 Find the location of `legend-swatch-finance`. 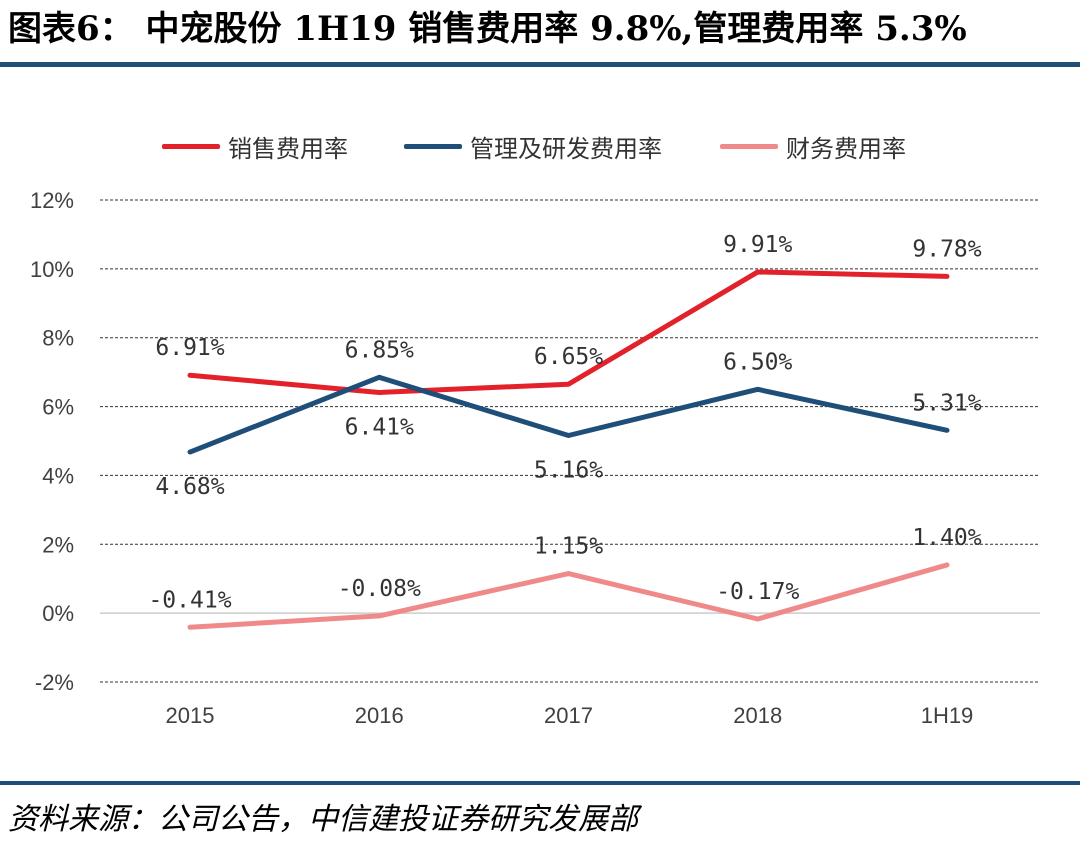

legend-swatch-finance is located at coordinates (749, 146).